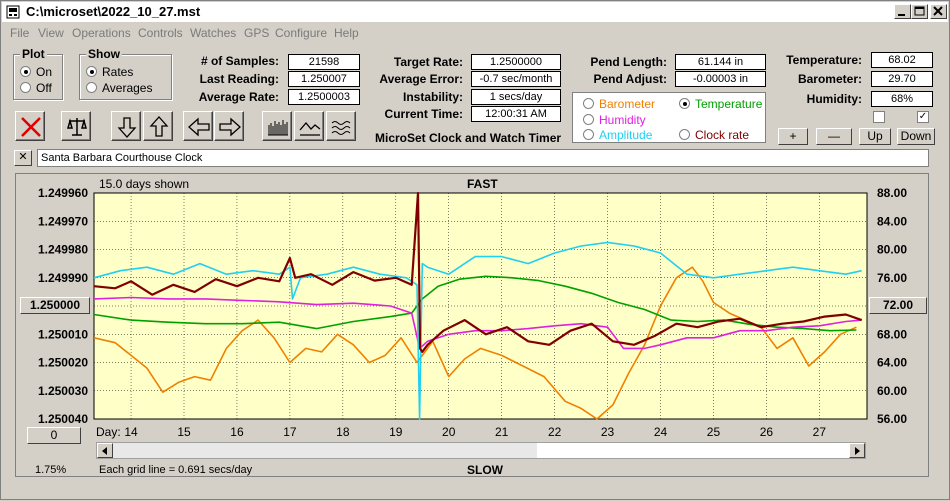 The height and width of the screenshot is (501, 950). What do you see at coordinates (720, 79) in the screenshot?
I see `pend-adjust-field: -0.00003 in` at bounding box center [720, 79].